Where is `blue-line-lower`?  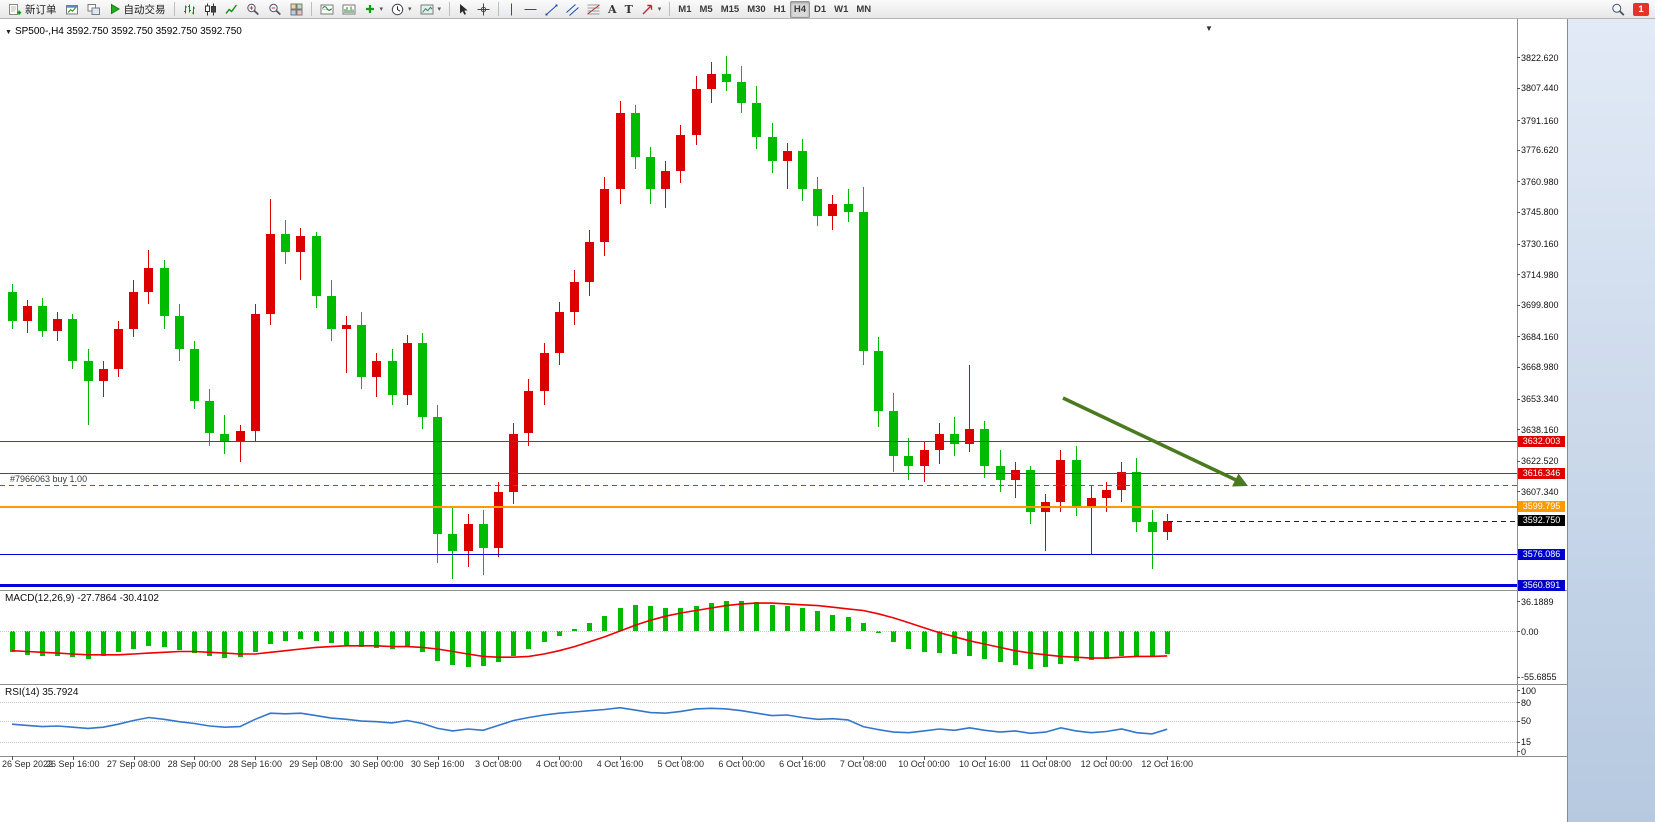
blue-line-lower is located at coordinates (758, 585).